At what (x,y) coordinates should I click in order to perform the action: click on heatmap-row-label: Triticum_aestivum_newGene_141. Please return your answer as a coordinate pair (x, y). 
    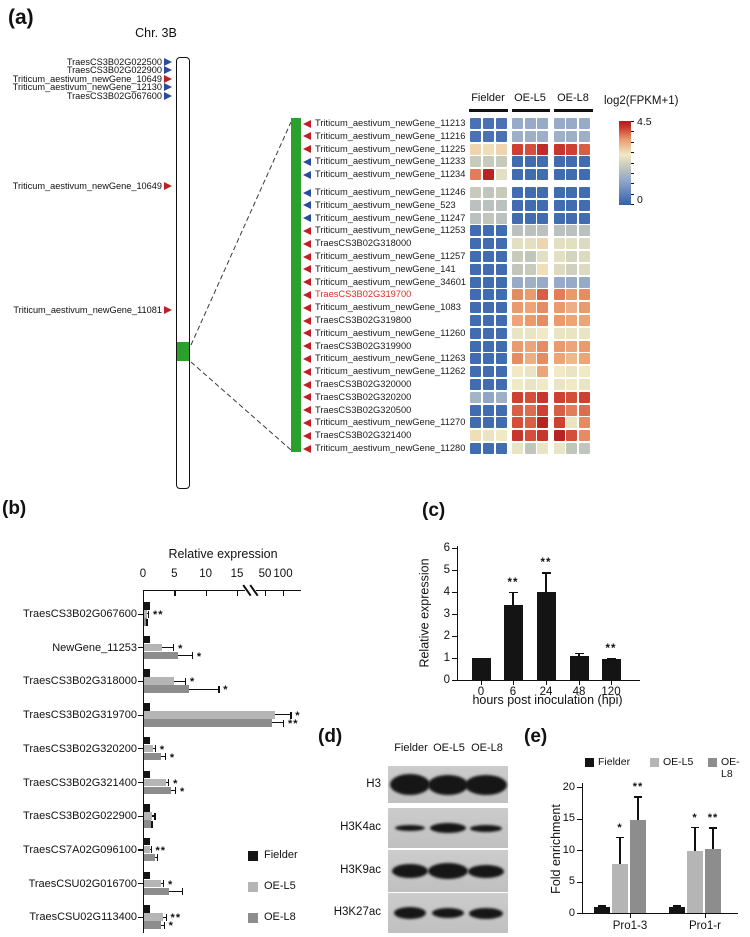
    Looking at the image, I should click on (385, 268).